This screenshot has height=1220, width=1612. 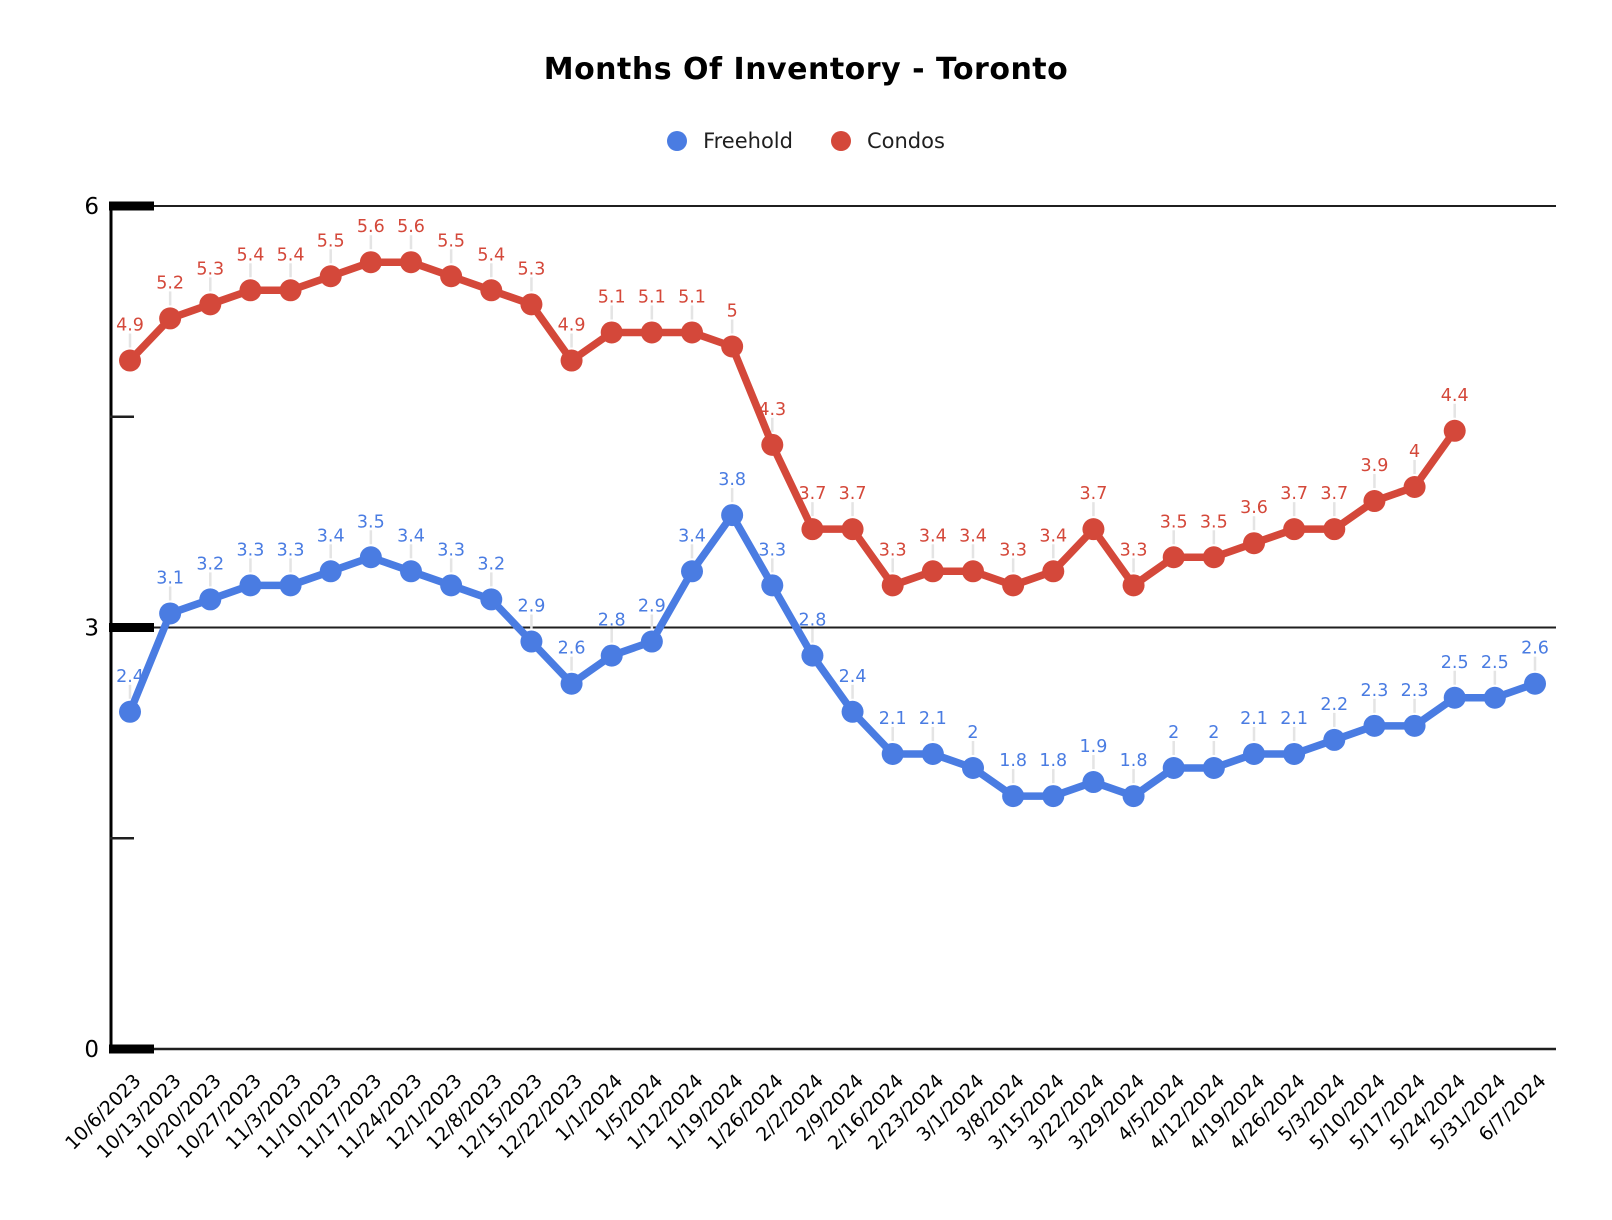 I want to click on legend: Freehold Condos, so click(x=806, y=141).